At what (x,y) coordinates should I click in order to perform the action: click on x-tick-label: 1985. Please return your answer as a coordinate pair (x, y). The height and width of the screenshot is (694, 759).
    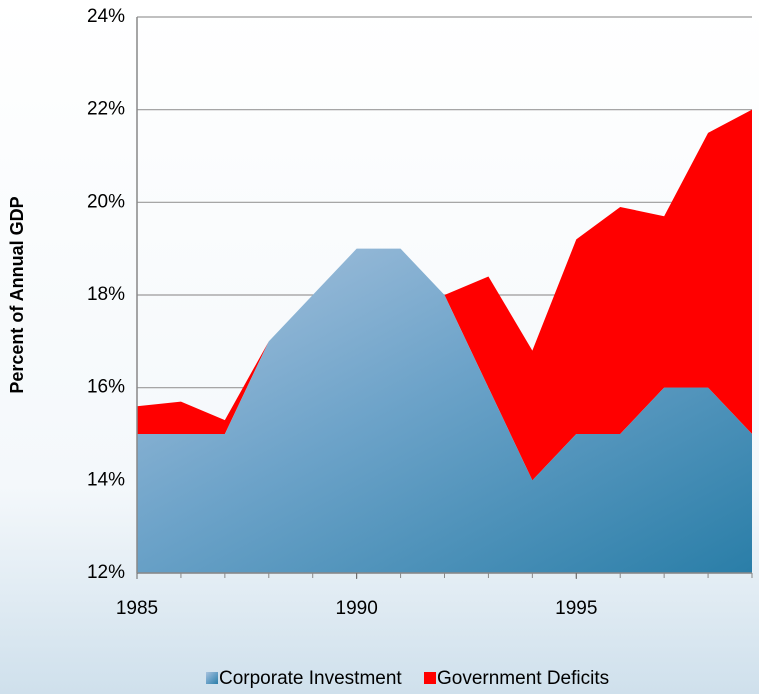
    Looking at the image, I should click on (137, 608).